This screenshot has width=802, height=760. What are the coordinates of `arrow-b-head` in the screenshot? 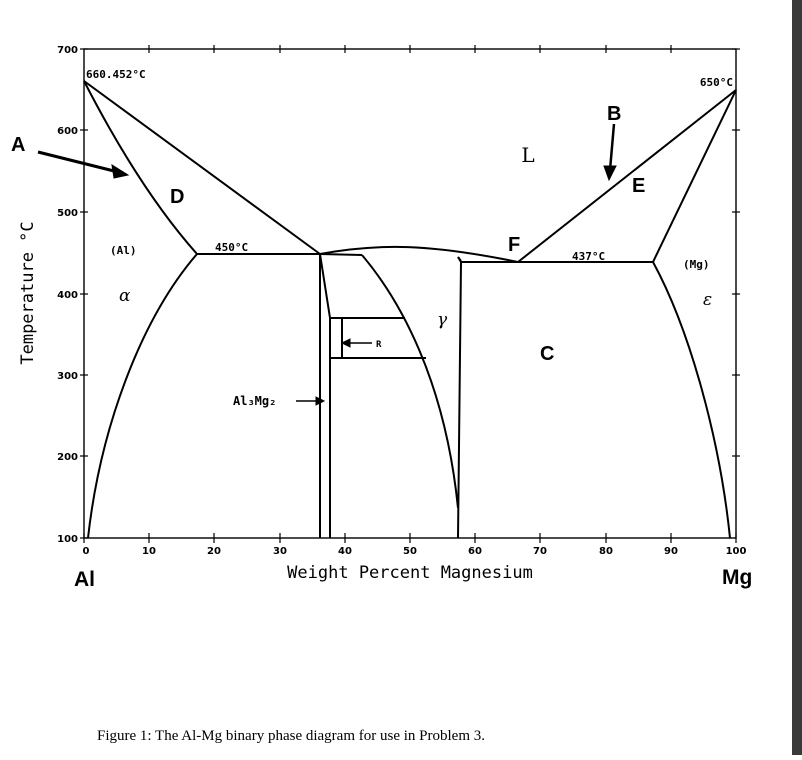 It's located at (610, 173).